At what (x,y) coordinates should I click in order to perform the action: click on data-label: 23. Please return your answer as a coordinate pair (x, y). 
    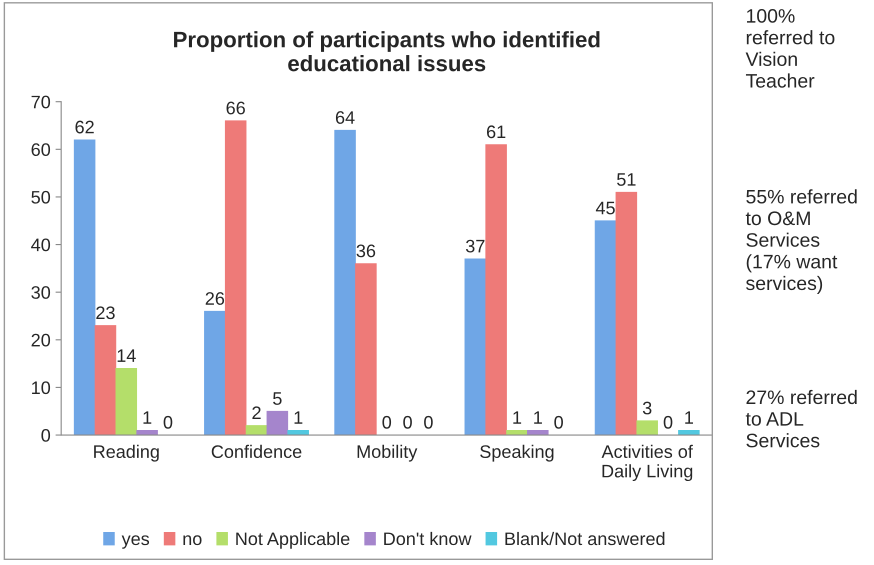
    Looking at the image, I should click on (105, 313).